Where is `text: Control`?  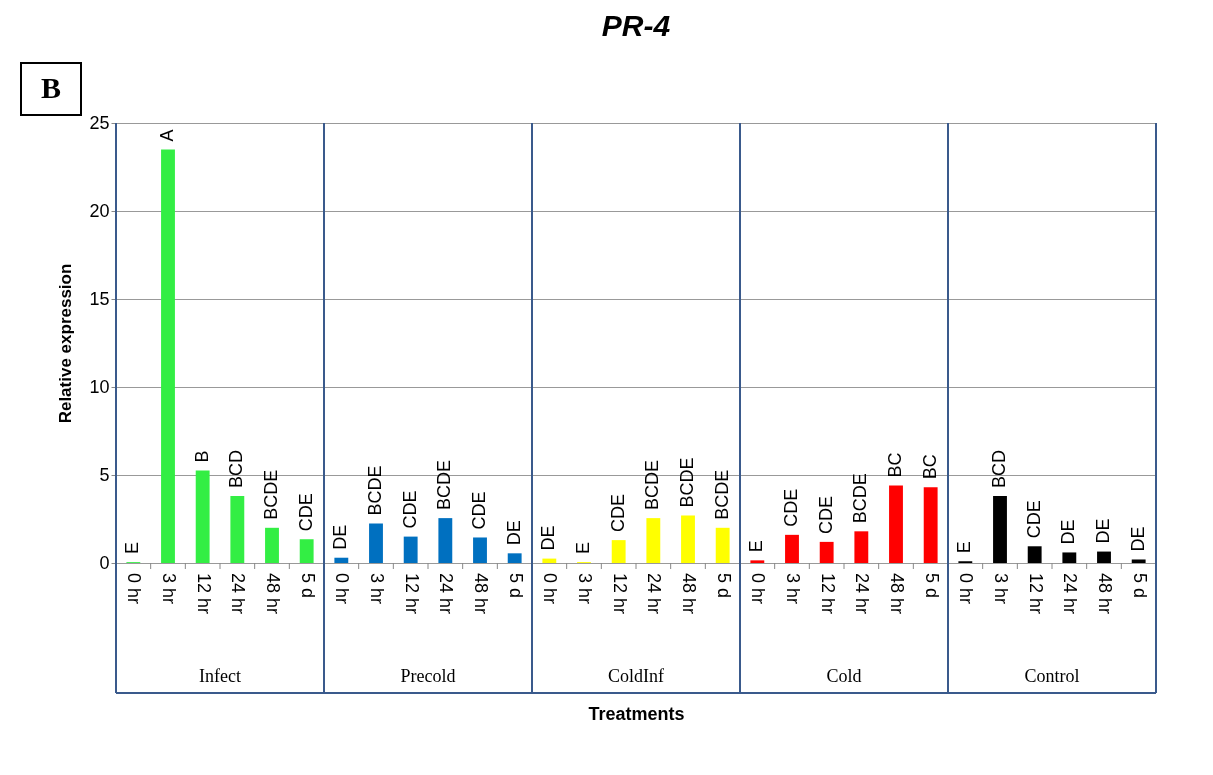 text: Control is located at coordinates (1052, 676).